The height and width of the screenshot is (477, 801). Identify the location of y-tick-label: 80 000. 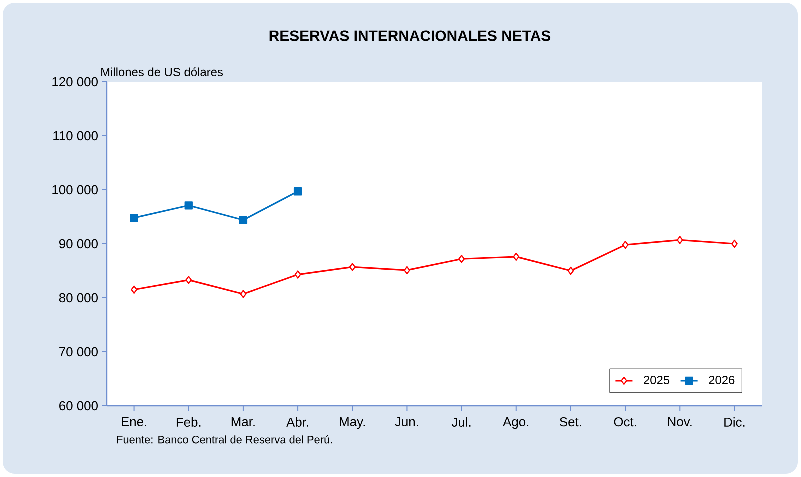
(78, 298).